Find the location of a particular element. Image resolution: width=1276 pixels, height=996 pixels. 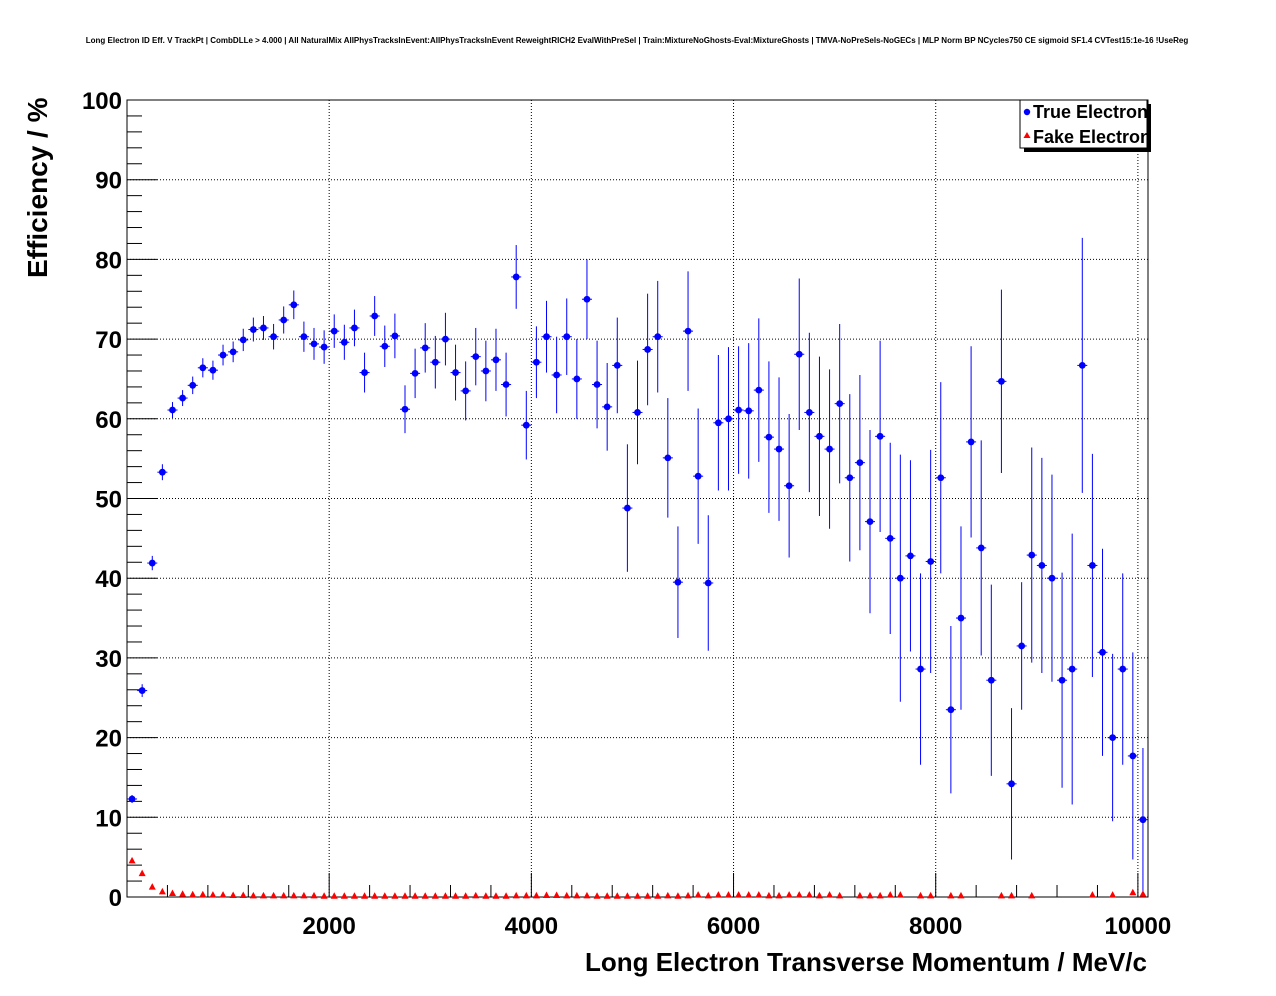

legend-label-fake-electron: Fake Electron is located at coordinates (1092, 137).